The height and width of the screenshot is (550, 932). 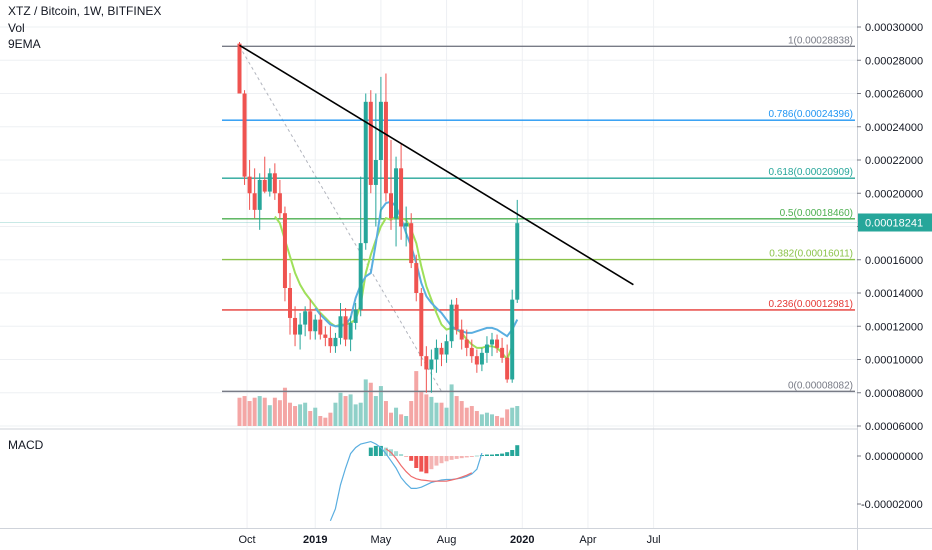 I want to click on current-price-label: 0.00018241, so click(x=894, y=223).